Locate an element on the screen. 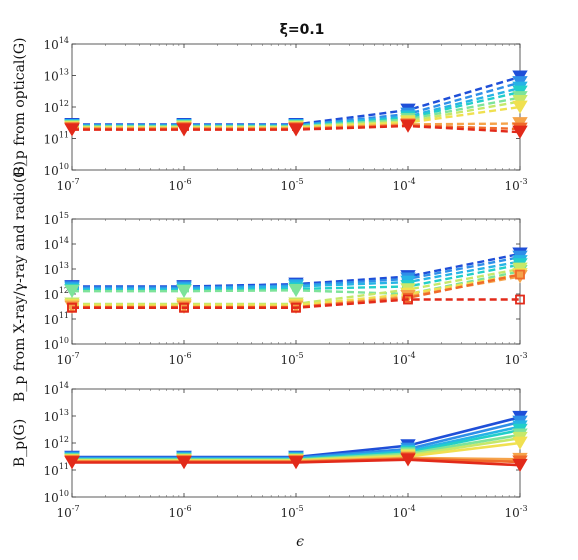 The width and height of the screenshot is (578, 560). y-axis-label: B_p(G) is located at coordinates (20, 443).